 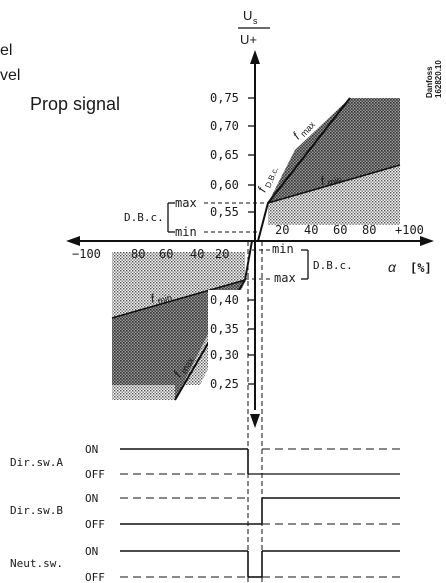 What do you see at coordinates (283, 249) in the screenshot?
I see `deadband-lower-min: min` at bounding box center [283, 249].